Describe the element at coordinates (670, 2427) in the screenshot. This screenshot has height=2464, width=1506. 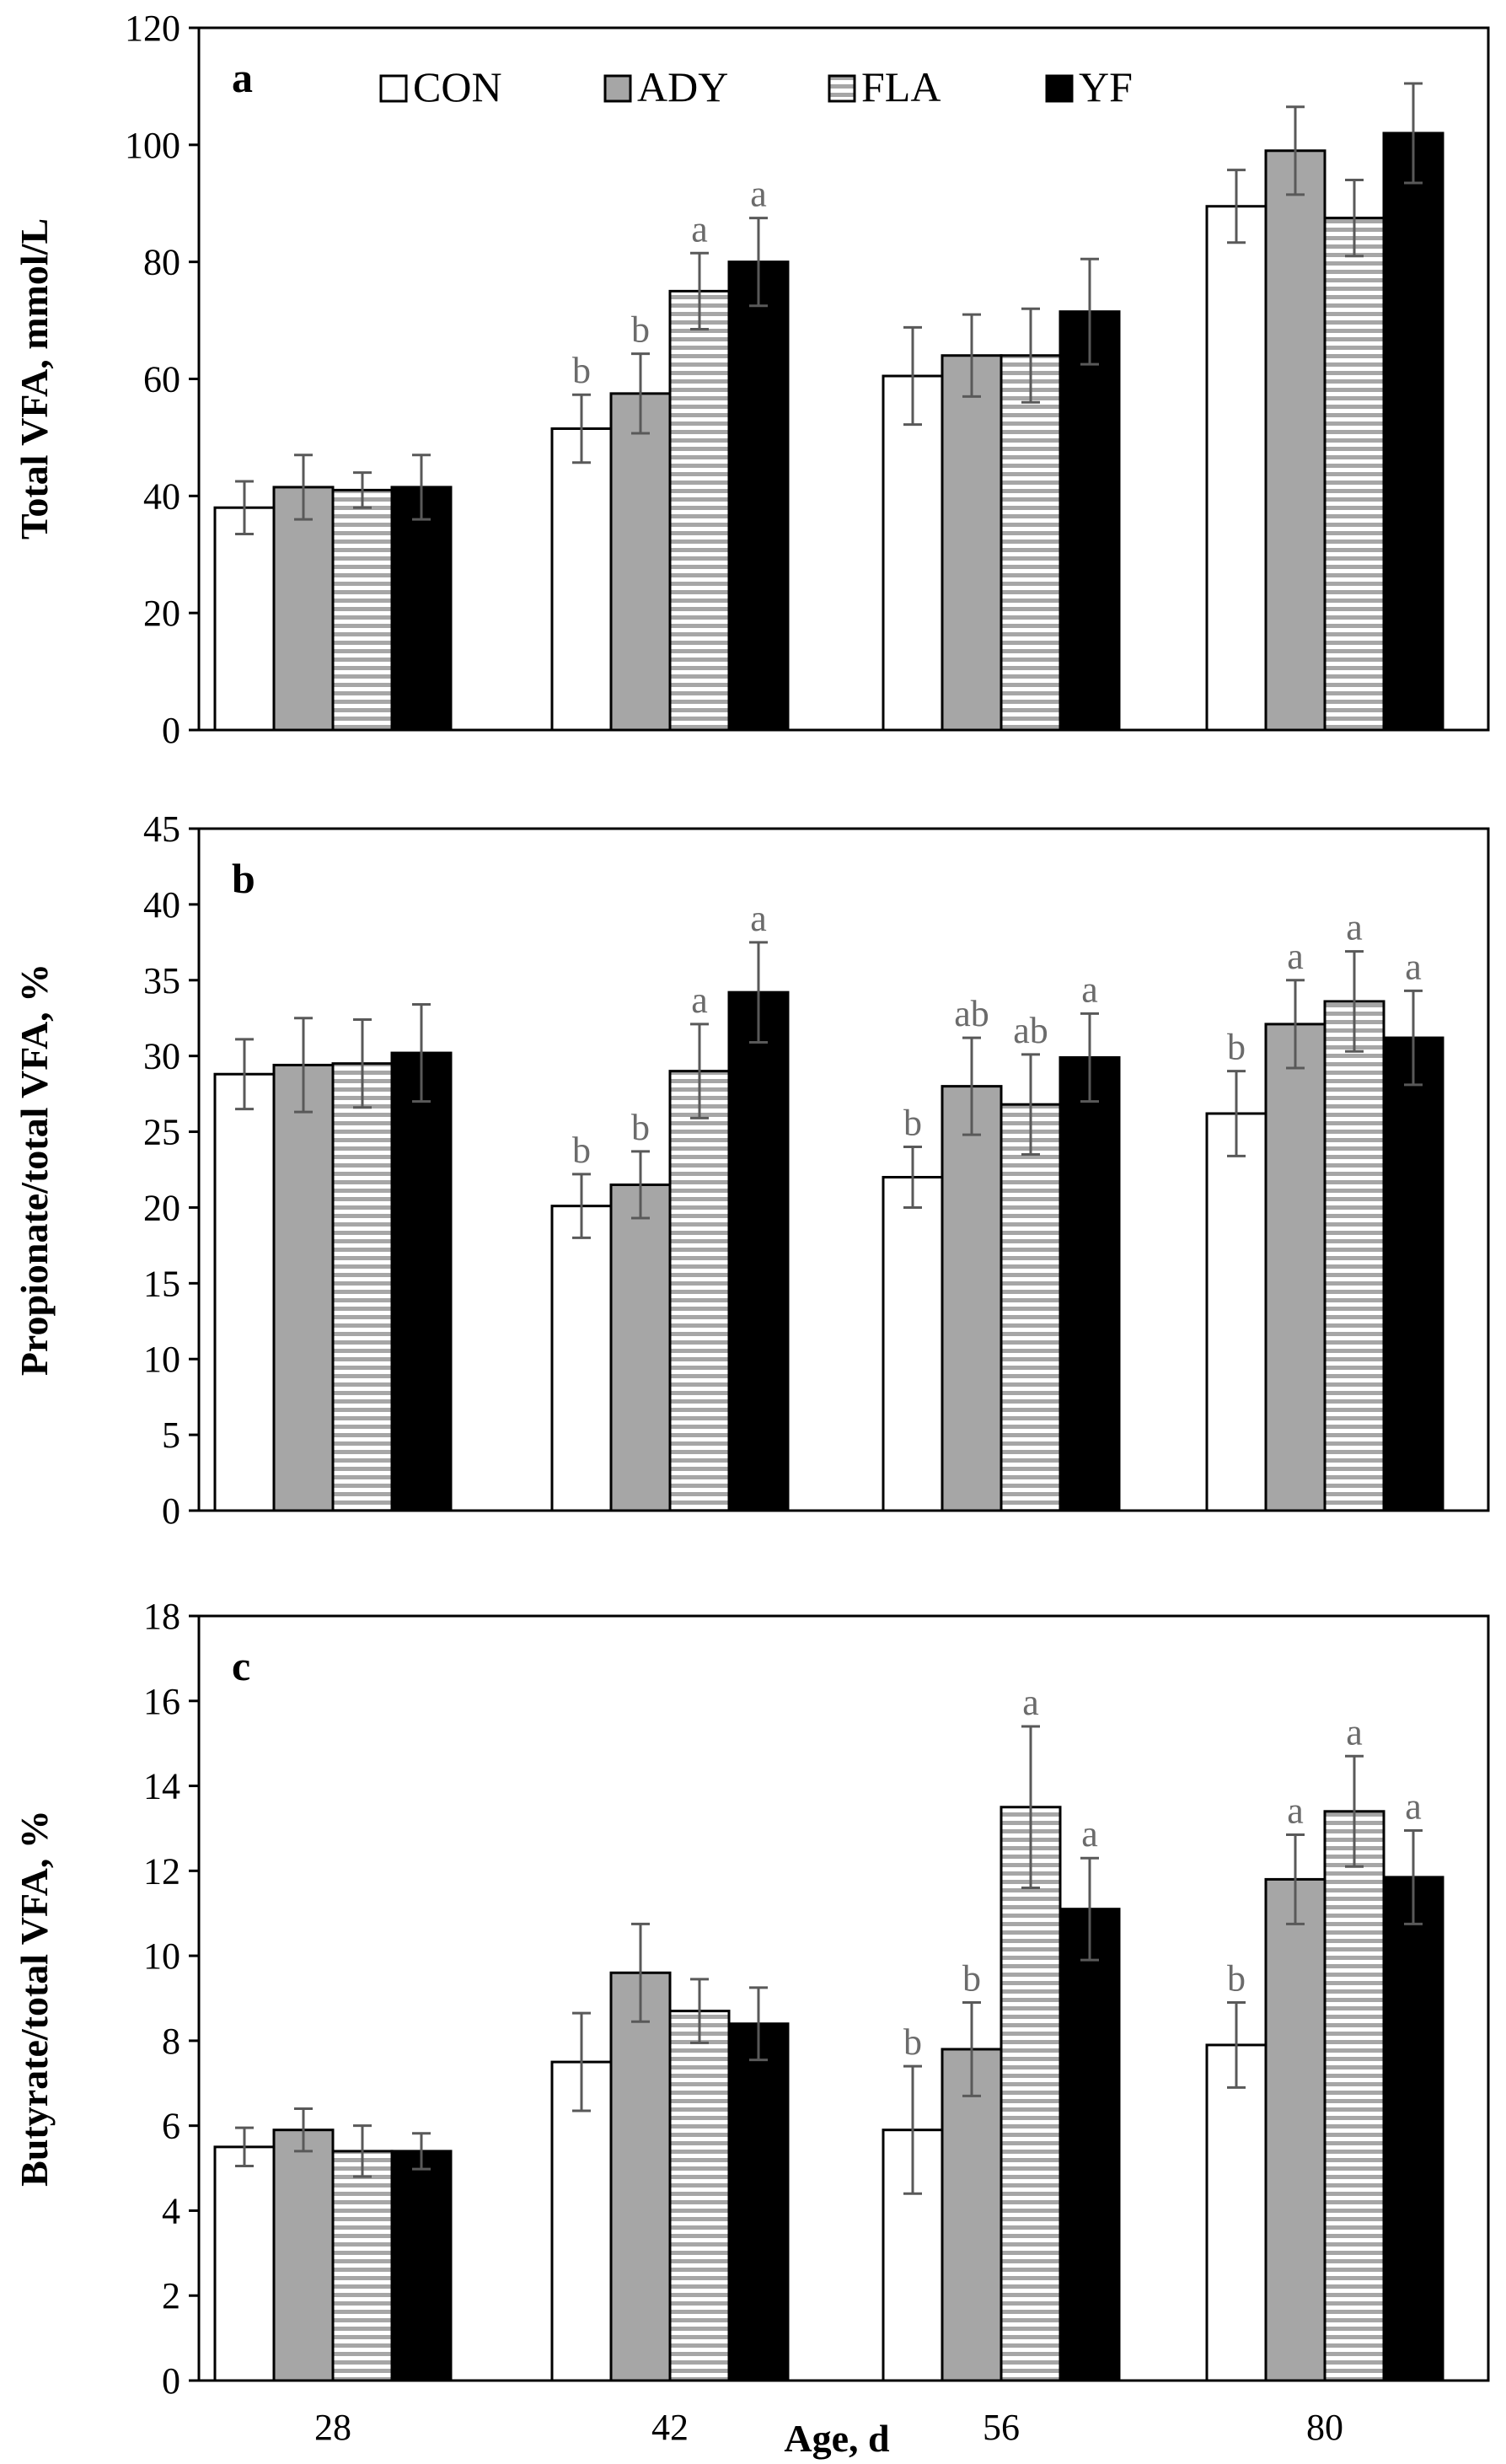
I see `x-tick-label: 42` at that location.